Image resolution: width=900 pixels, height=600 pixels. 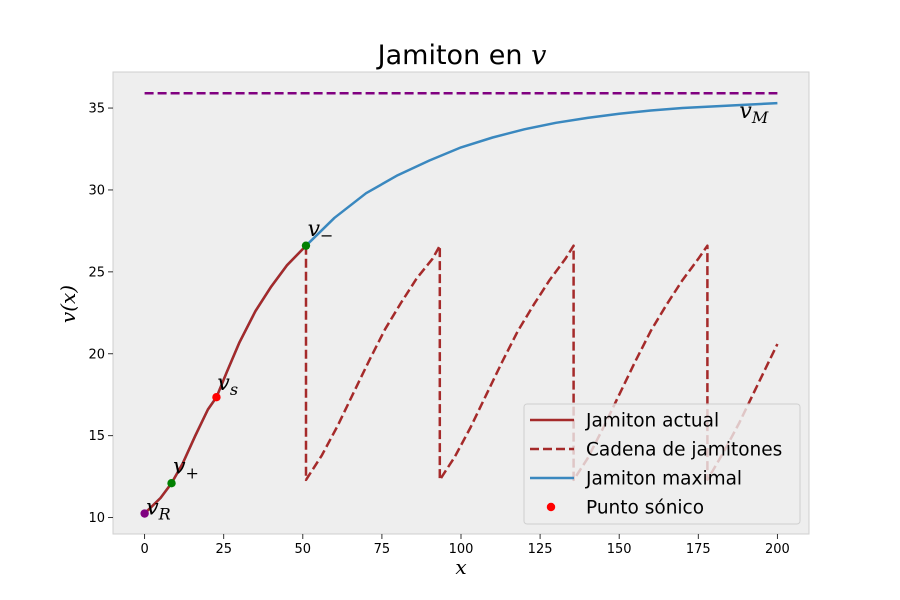 What do you see at coordinates (96, 190) in the screenshot?
I see `y-tick-label: 30` at bounding box center [96, 190].